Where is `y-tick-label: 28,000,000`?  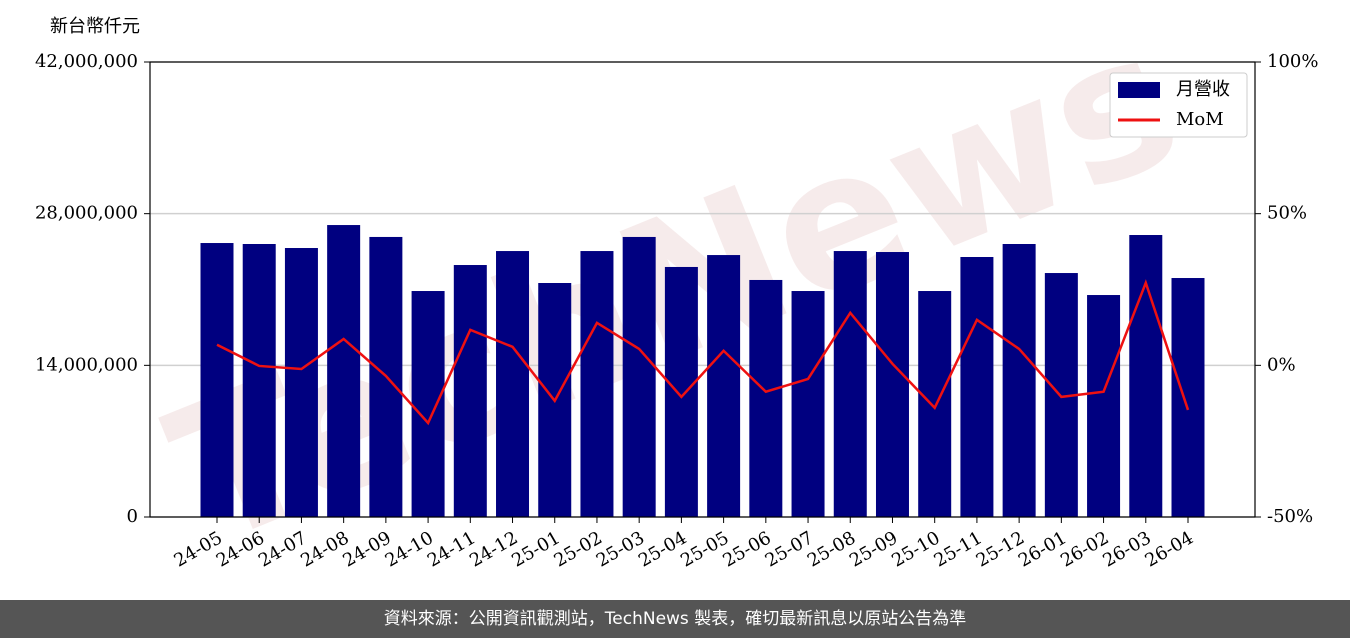
y-tick-label: 28,000,000 is located at coordinates (86, 213).